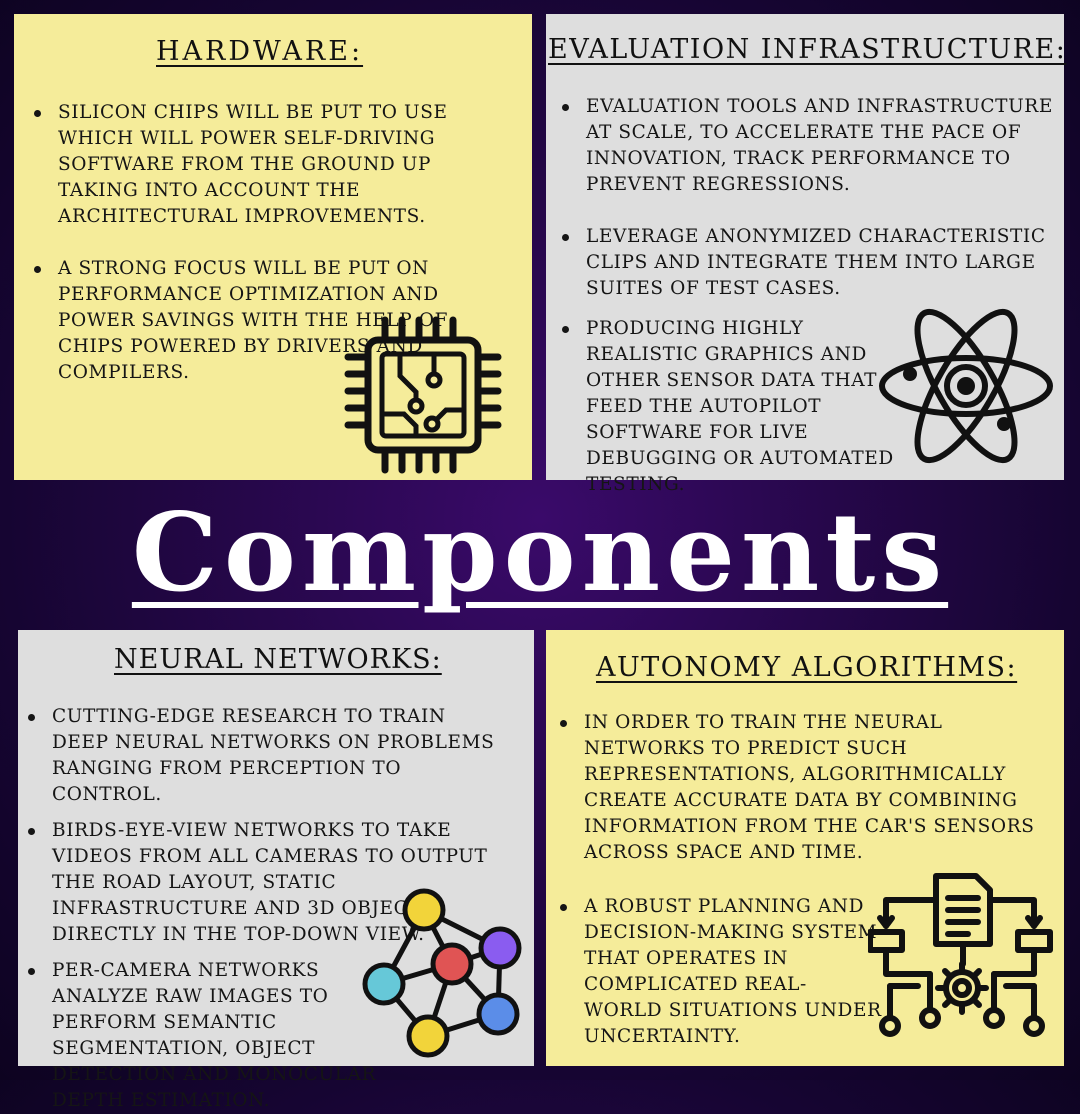 The height and width of the screenshot is (1114, 1080). I want to click on autonomy-title: AUTONOMY ALGORITHMS:, so click(807, 667).